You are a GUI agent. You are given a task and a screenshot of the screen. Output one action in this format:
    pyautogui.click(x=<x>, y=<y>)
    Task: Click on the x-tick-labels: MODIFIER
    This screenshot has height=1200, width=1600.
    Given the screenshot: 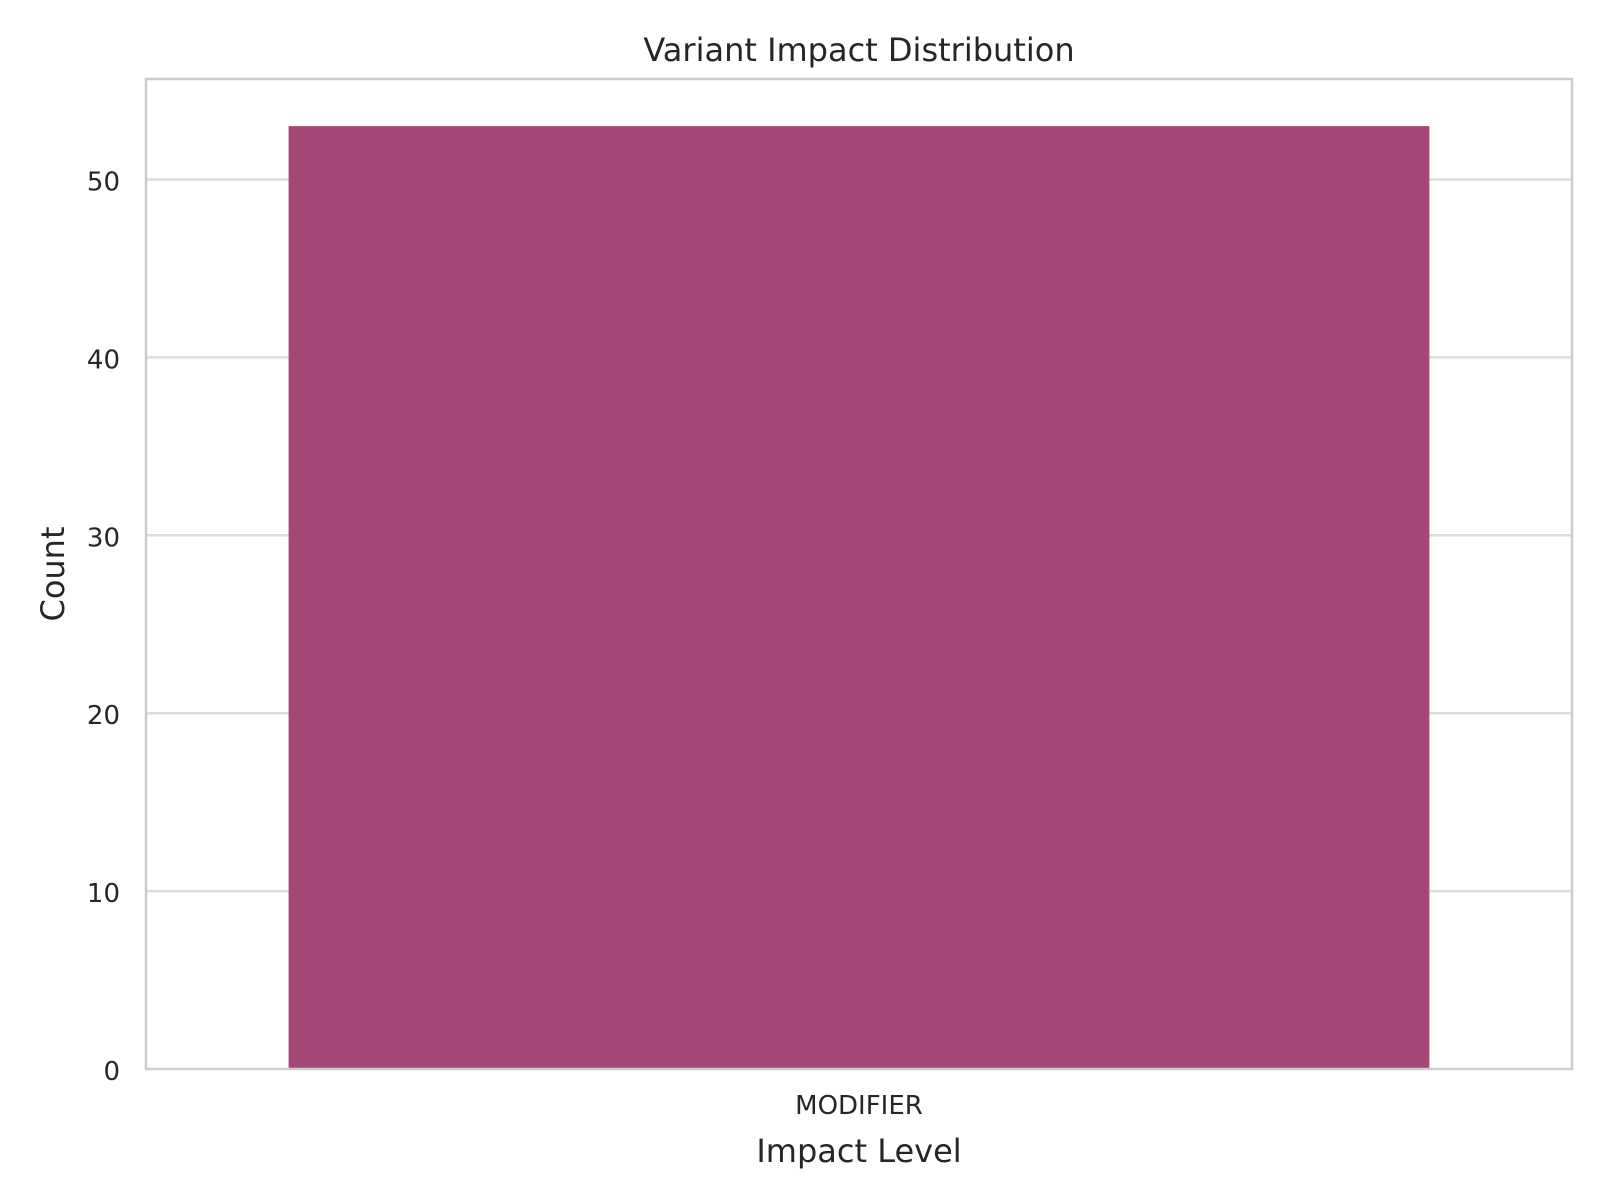 What is the action you would take?
    pyautogui.click(x=859, y=1106)
    